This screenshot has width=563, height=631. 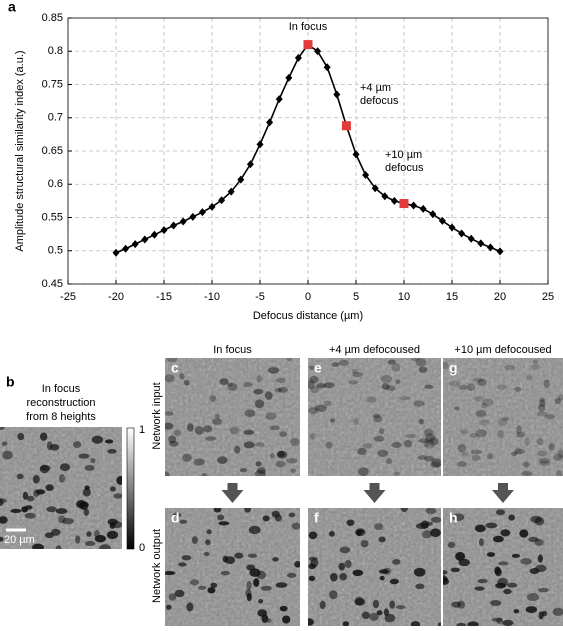 What do you see at coordinates (375, 88) in the screenshot?
I see `annotation: +4 µm` at bounding box center [375, 88].